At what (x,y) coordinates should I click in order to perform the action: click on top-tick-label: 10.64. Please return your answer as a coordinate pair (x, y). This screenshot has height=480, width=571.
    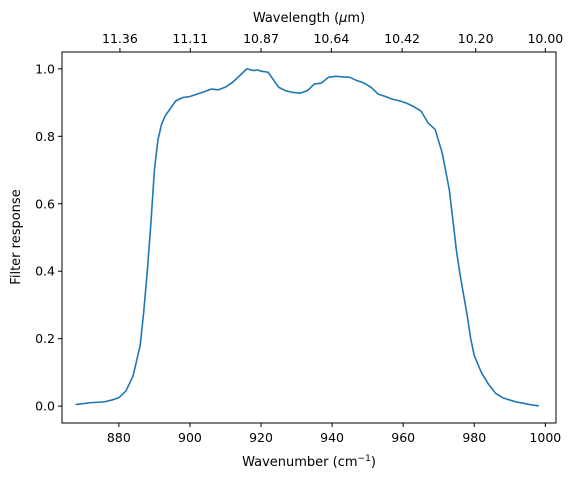
    Looking at the image, I should click on (331, 38).